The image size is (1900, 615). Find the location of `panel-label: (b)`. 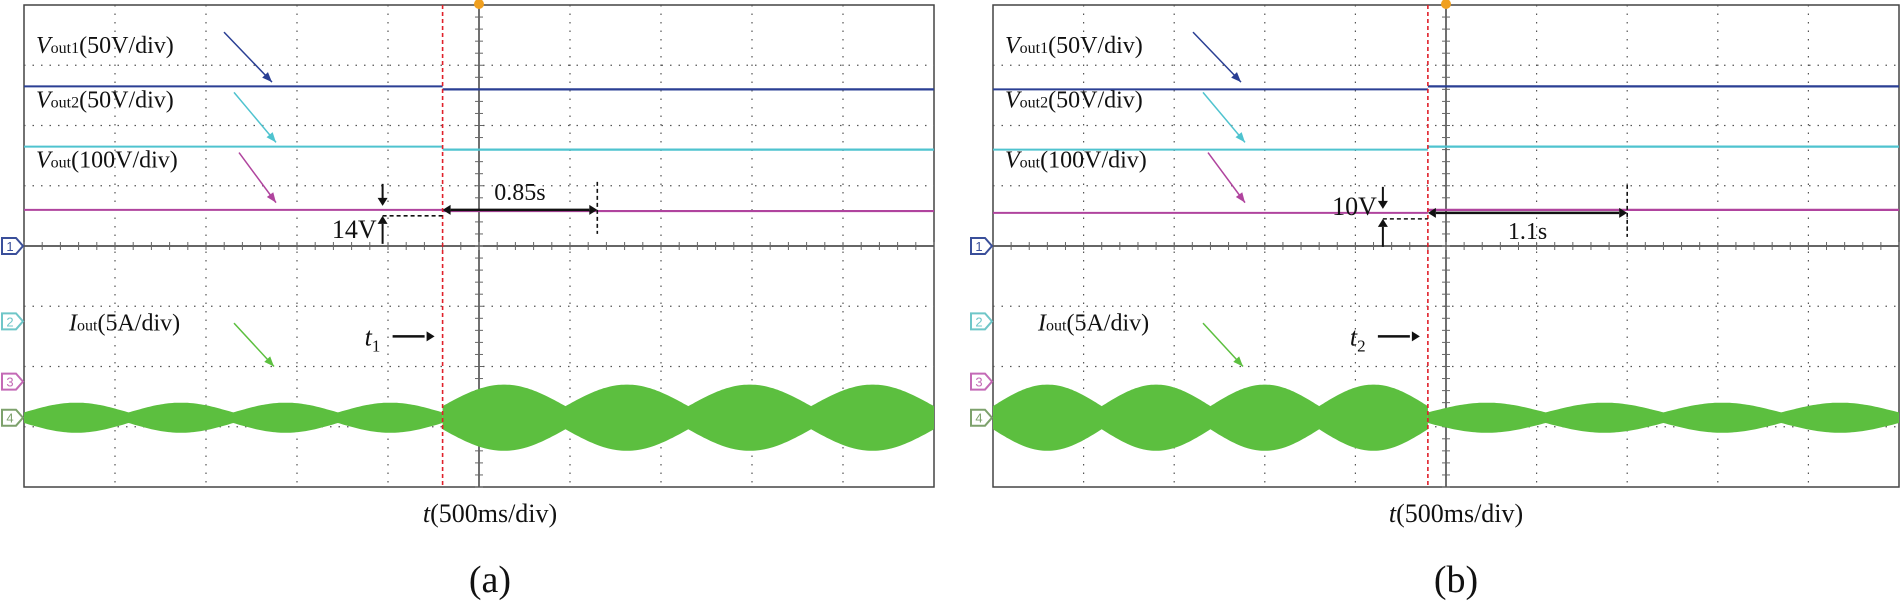

panel-label: (b) is located at coordinates (1456, 580).